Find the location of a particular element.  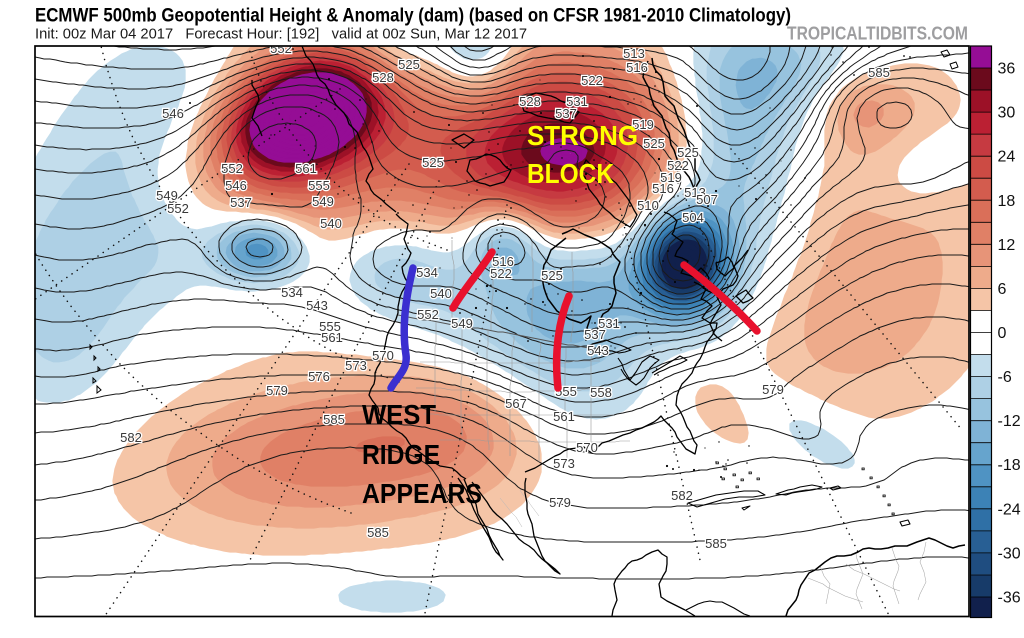

svg-text: BLOCK is located at coordinates (570, 173).